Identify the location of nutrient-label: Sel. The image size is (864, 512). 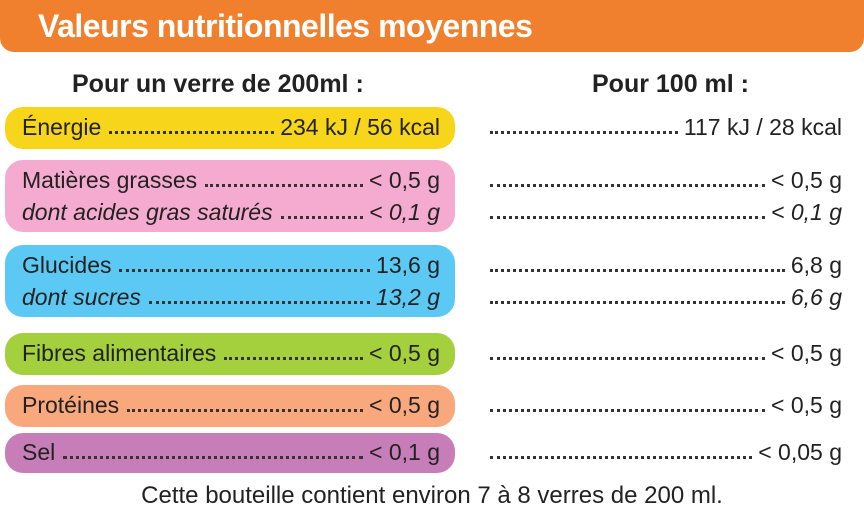
(39, 452).